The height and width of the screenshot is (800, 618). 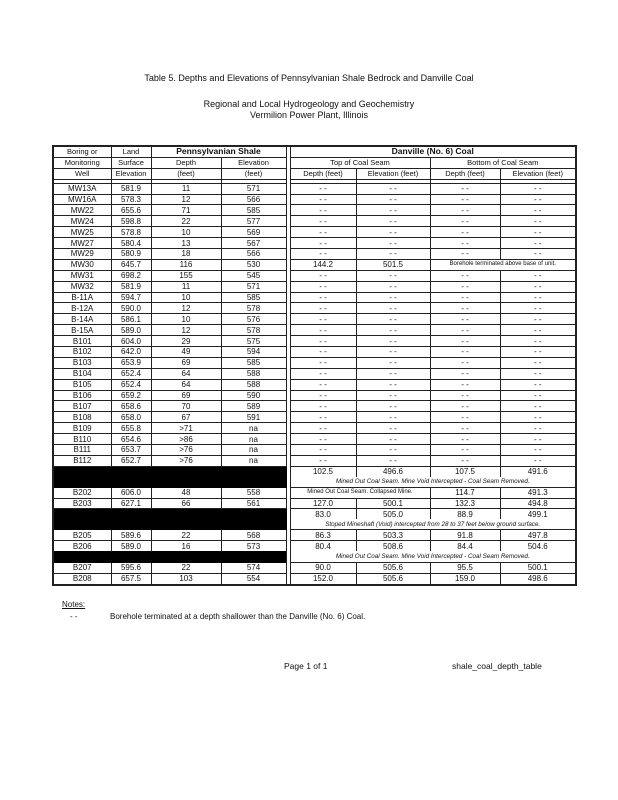 I want to click on table-row: B-11A 594.7 10 585- -- -- -- -, so click(x=314, y=297).